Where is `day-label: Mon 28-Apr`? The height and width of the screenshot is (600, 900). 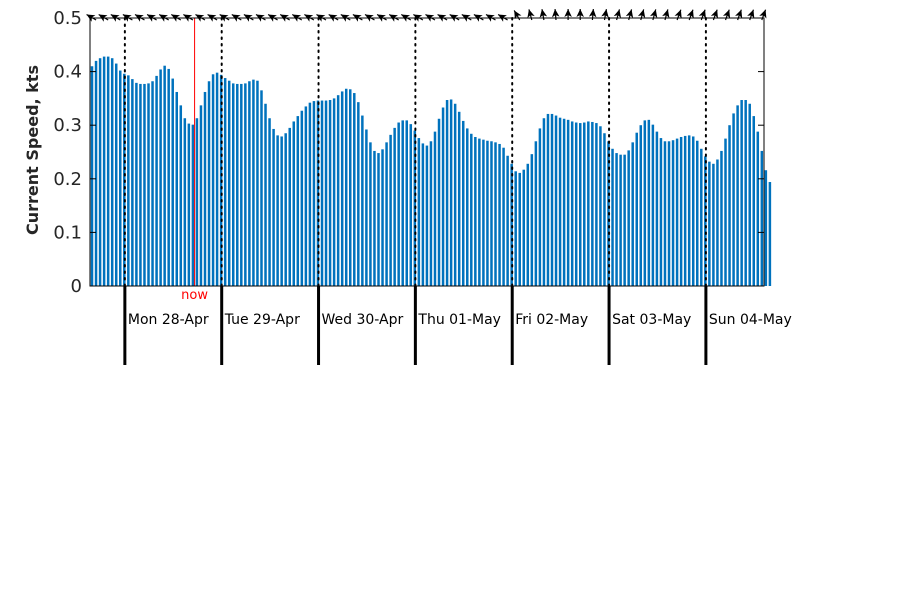 day-label: Mon 28-Apr is located at coordinates (168, 320).